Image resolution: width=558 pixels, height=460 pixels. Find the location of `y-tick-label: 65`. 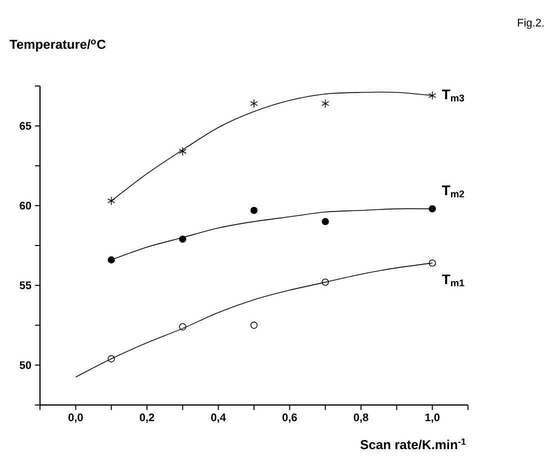

y-tick-label: 65 is located at coordinates (26, 126).